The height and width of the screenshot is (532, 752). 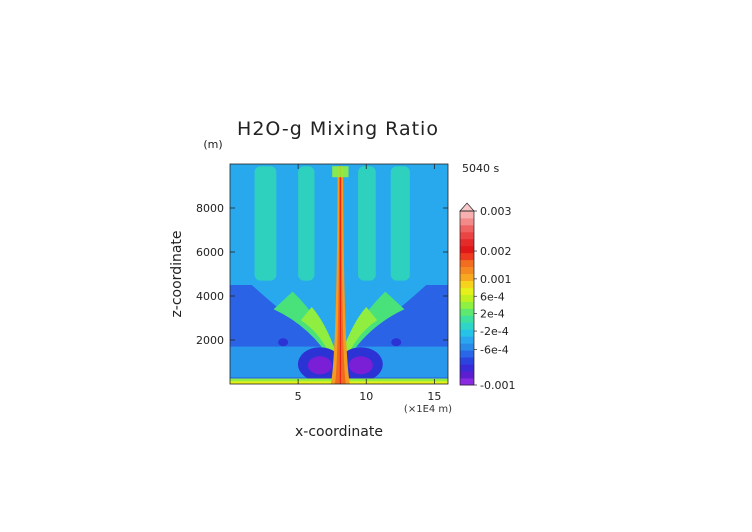 What do you see at coordinates (496, 279) in the screenshot?
I see `colorbar-label: 0.001` at bounding box center [496, 279].